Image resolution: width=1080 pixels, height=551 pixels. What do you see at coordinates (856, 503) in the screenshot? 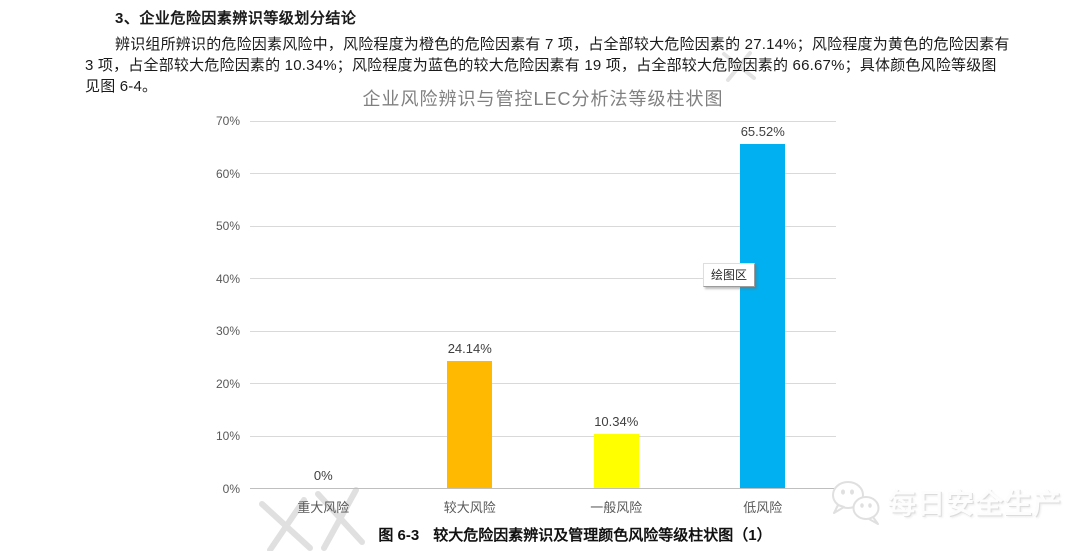
I see `wechat-icon` at bounding box center [856, 503].